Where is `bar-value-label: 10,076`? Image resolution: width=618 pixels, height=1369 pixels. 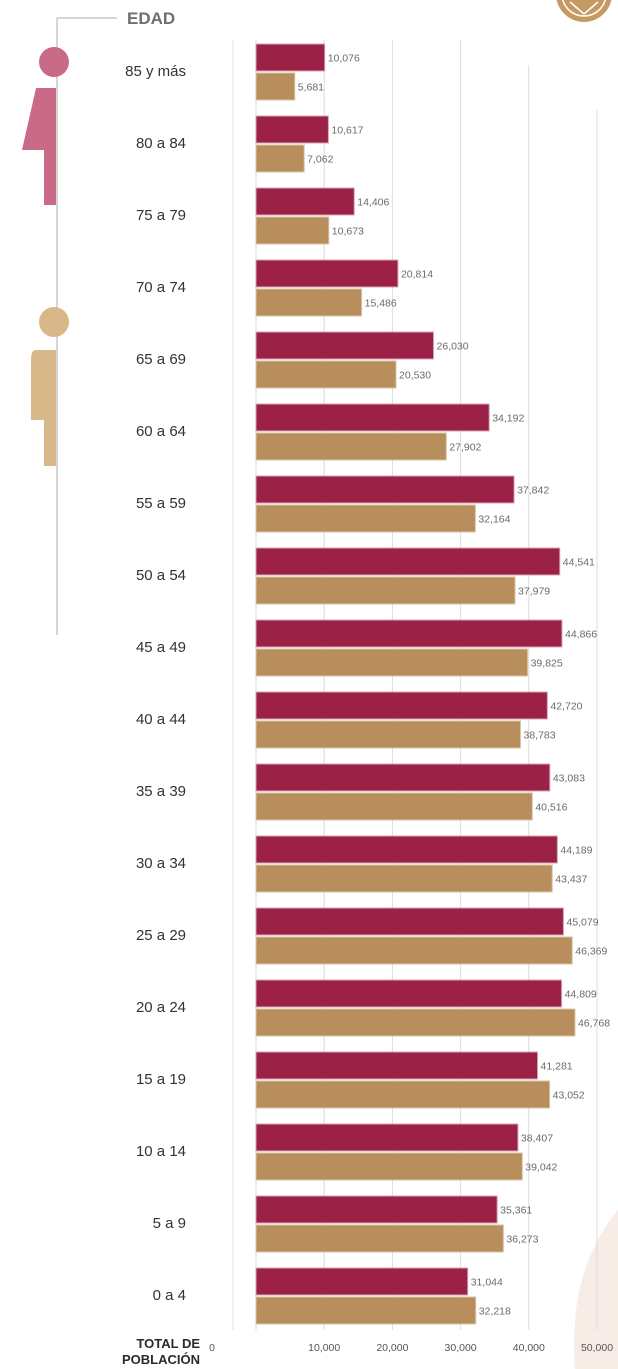
bar-value-label: 10,076 is located at coordinates (344, 59).